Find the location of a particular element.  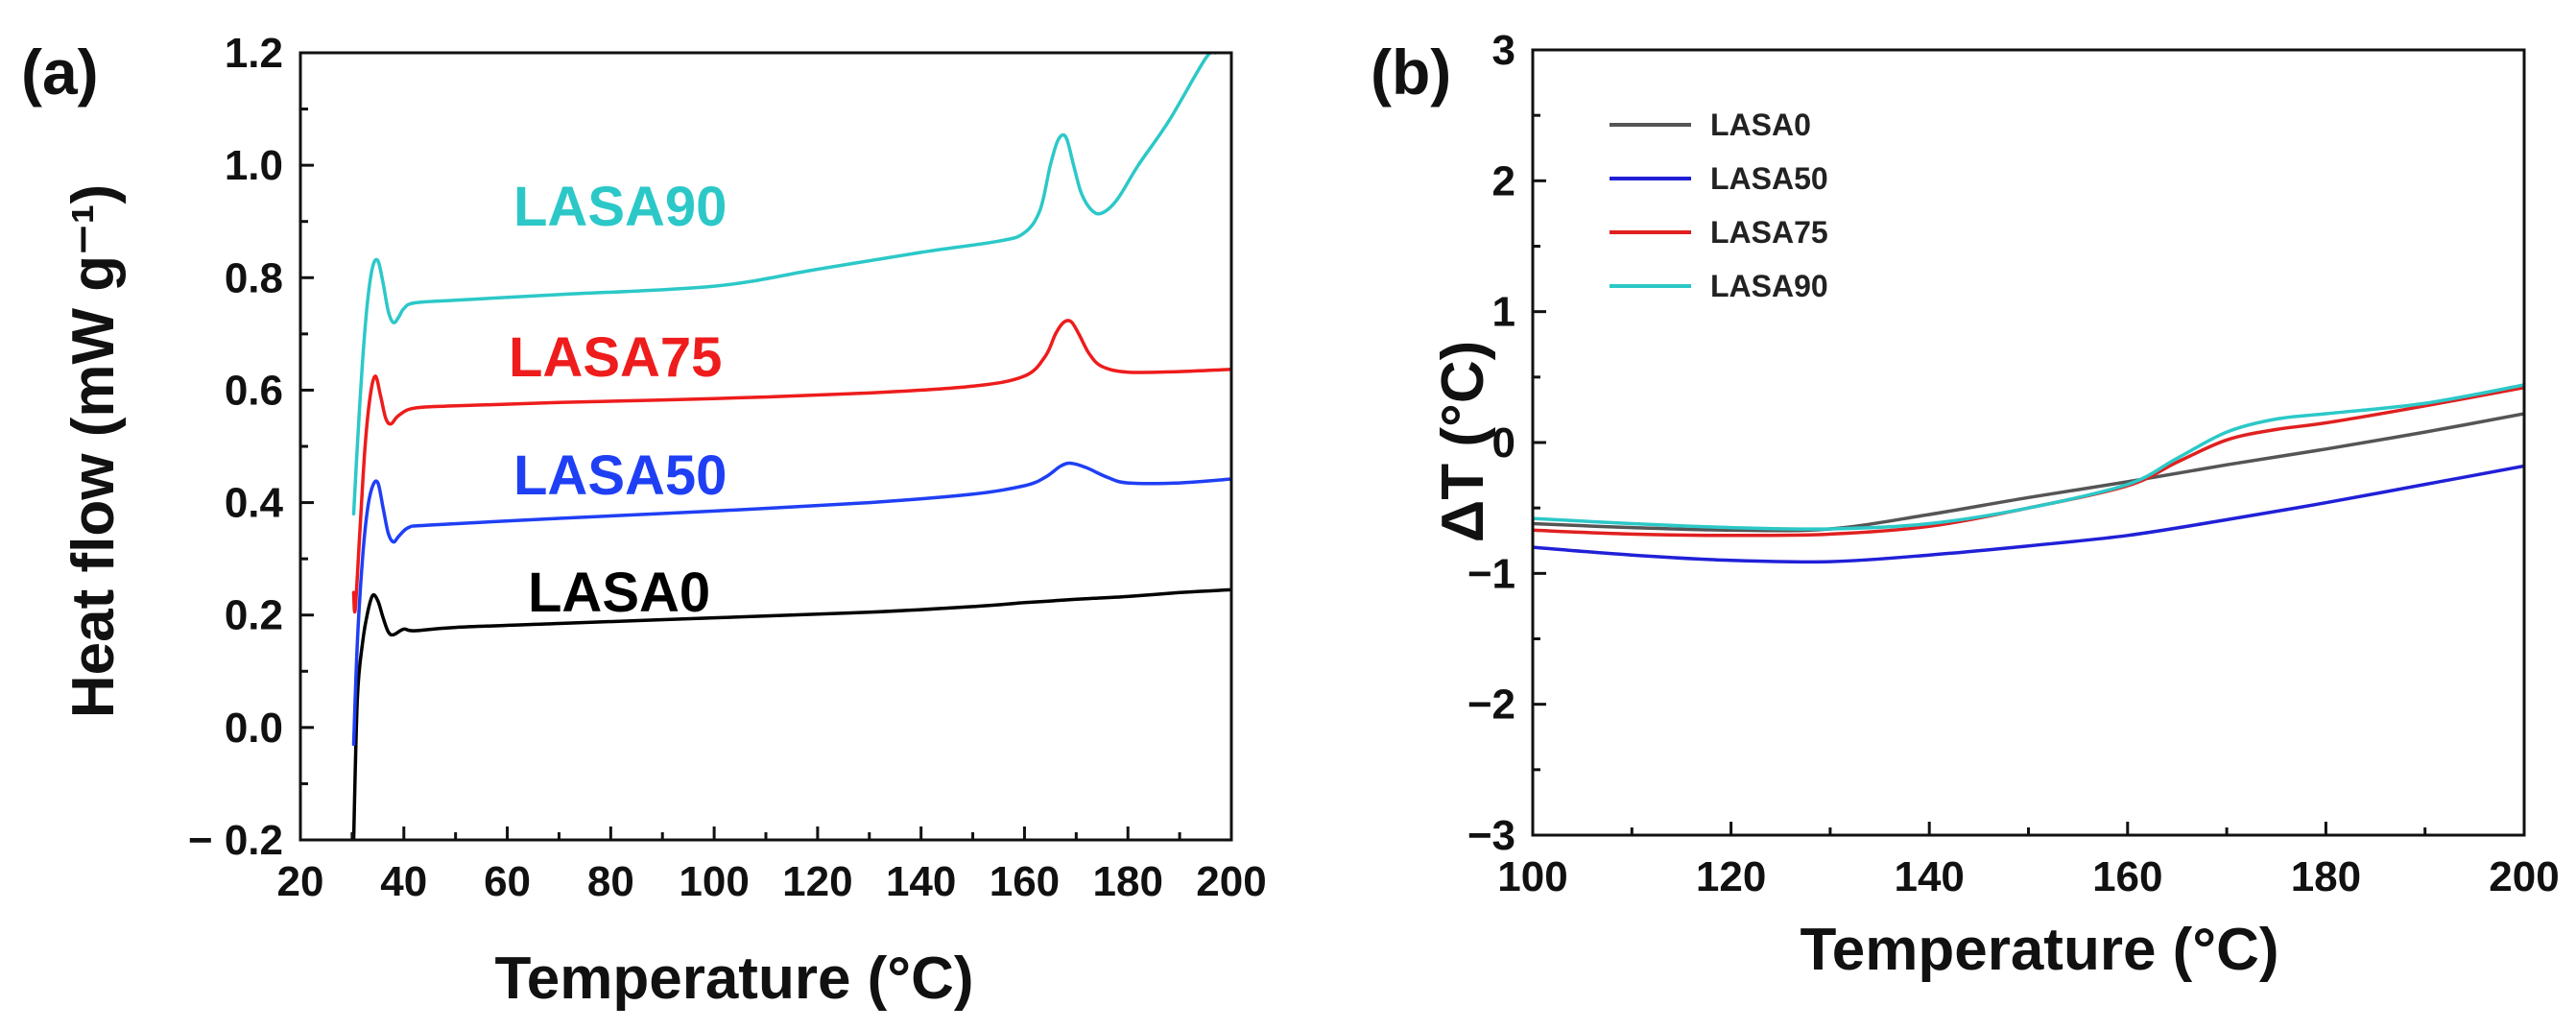

x-tick-label: 60 is located at coordinates (507, 881).